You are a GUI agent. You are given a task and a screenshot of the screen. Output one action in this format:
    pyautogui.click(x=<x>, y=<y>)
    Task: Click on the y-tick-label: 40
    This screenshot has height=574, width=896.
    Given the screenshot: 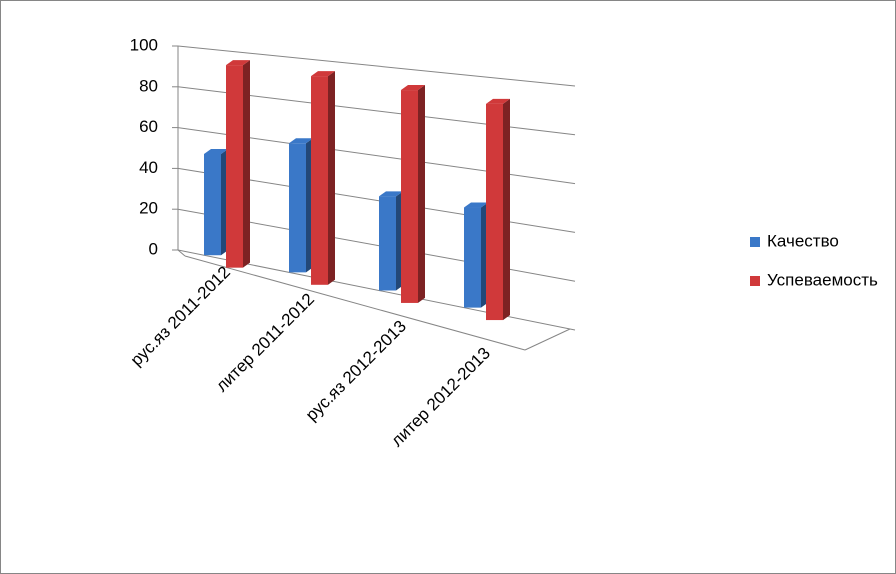 What is the action you would take?
    pyautogui.click(x=148, y=167)
    